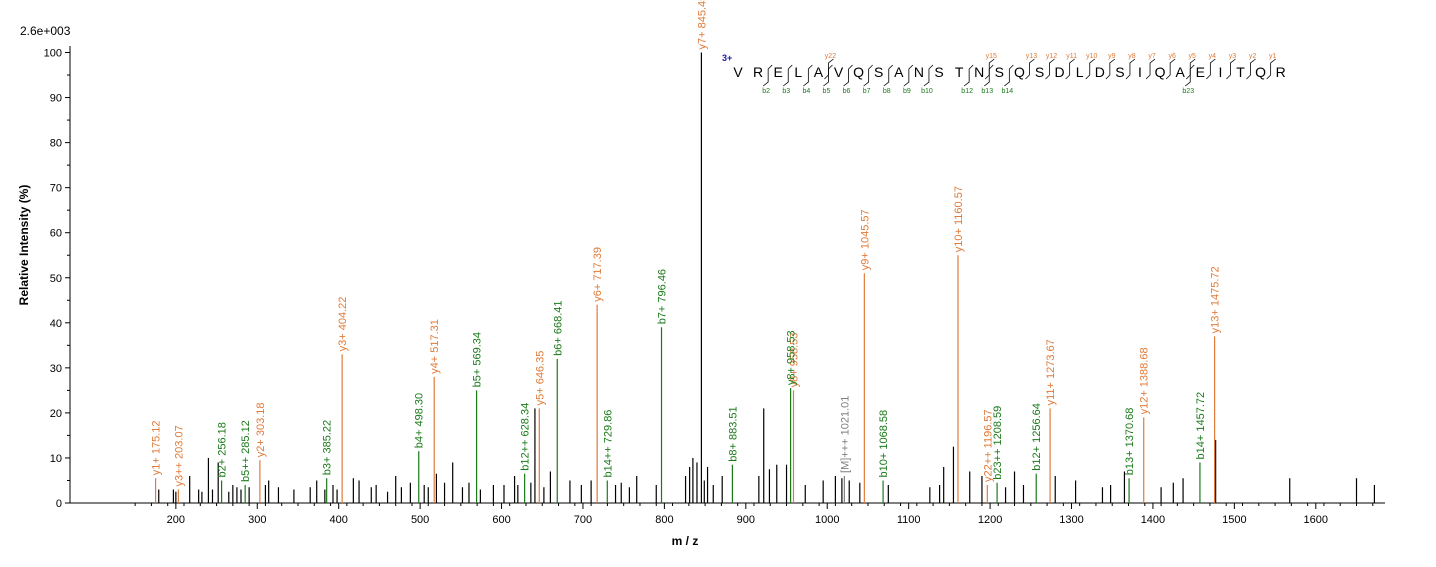 The image size is (1436, 567). Describe the element at coordinates (1240, 72) in the screenshot. I see `sequence-residue: T` at that location.